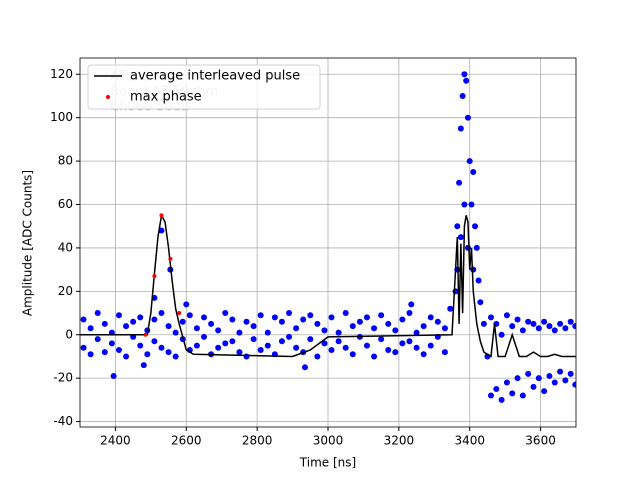  I want to click on x-tick-label: 2600, so click(186, 441).